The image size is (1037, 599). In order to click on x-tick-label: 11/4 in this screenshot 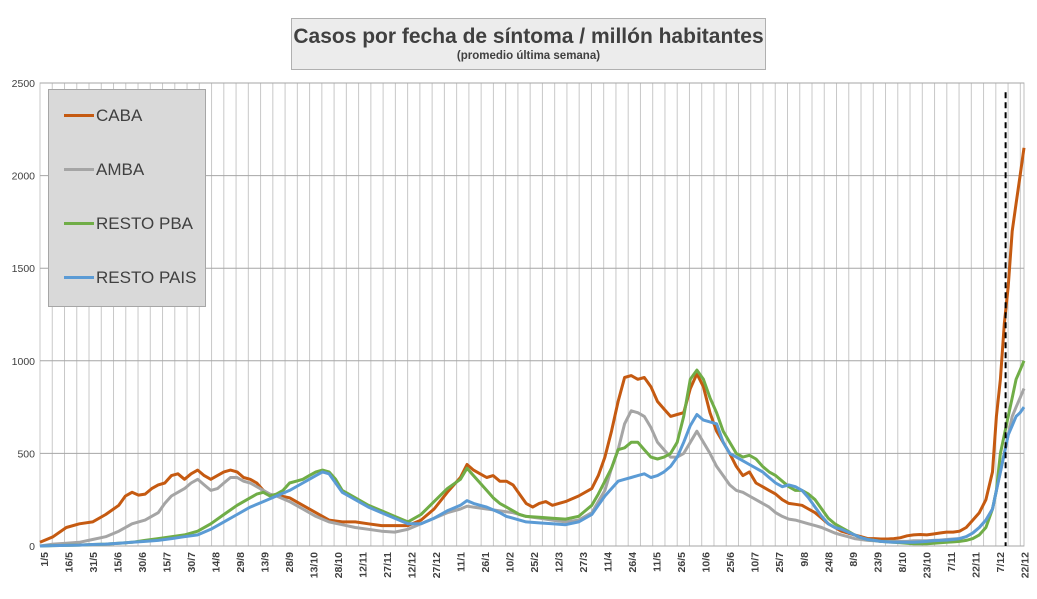, I will do `click(609, 562)`.